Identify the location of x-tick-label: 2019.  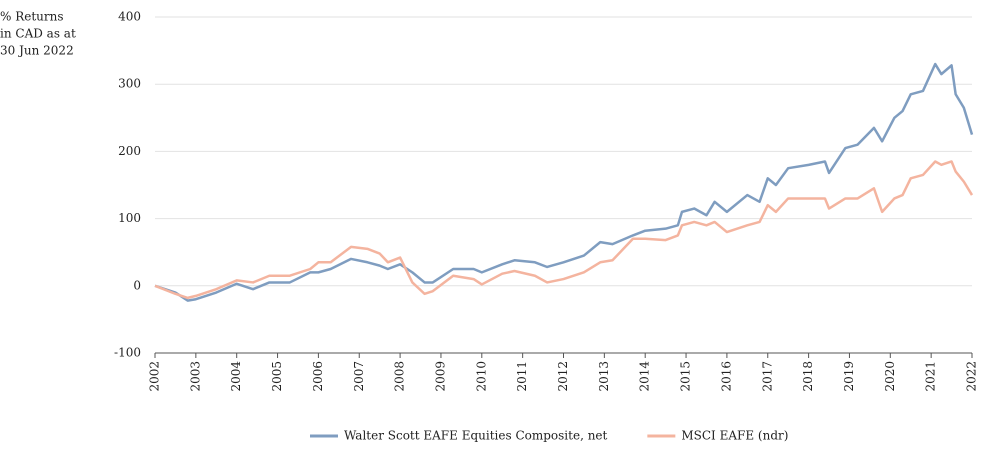
(849, 376).